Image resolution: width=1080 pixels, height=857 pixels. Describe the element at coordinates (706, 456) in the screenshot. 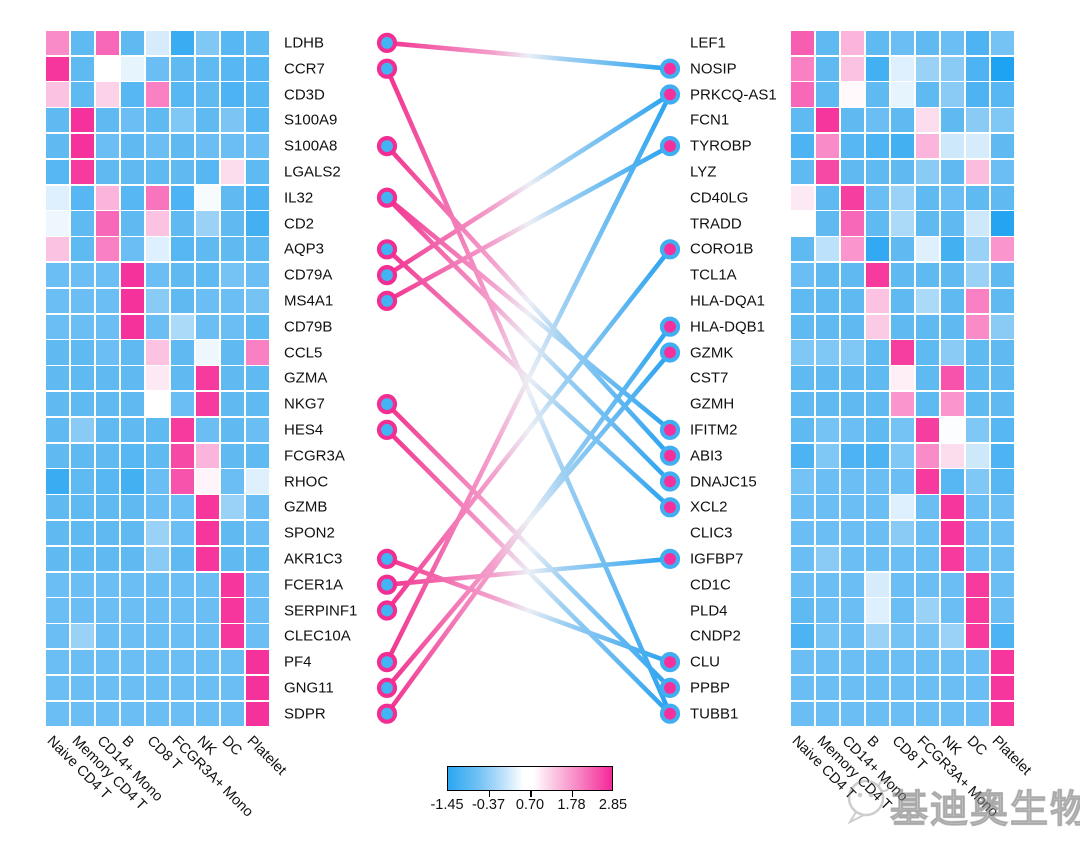

I see `gene-label: ABI3` at that location.